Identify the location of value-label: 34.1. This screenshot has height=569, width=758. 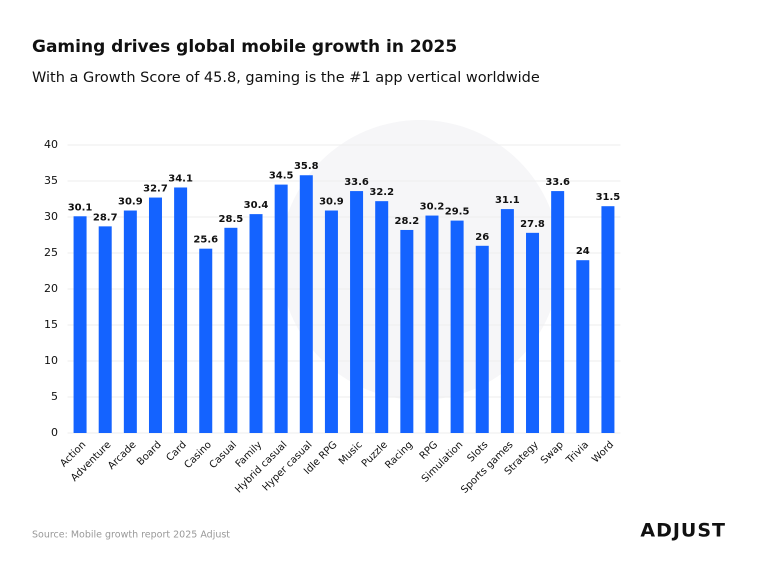
(180, 178).